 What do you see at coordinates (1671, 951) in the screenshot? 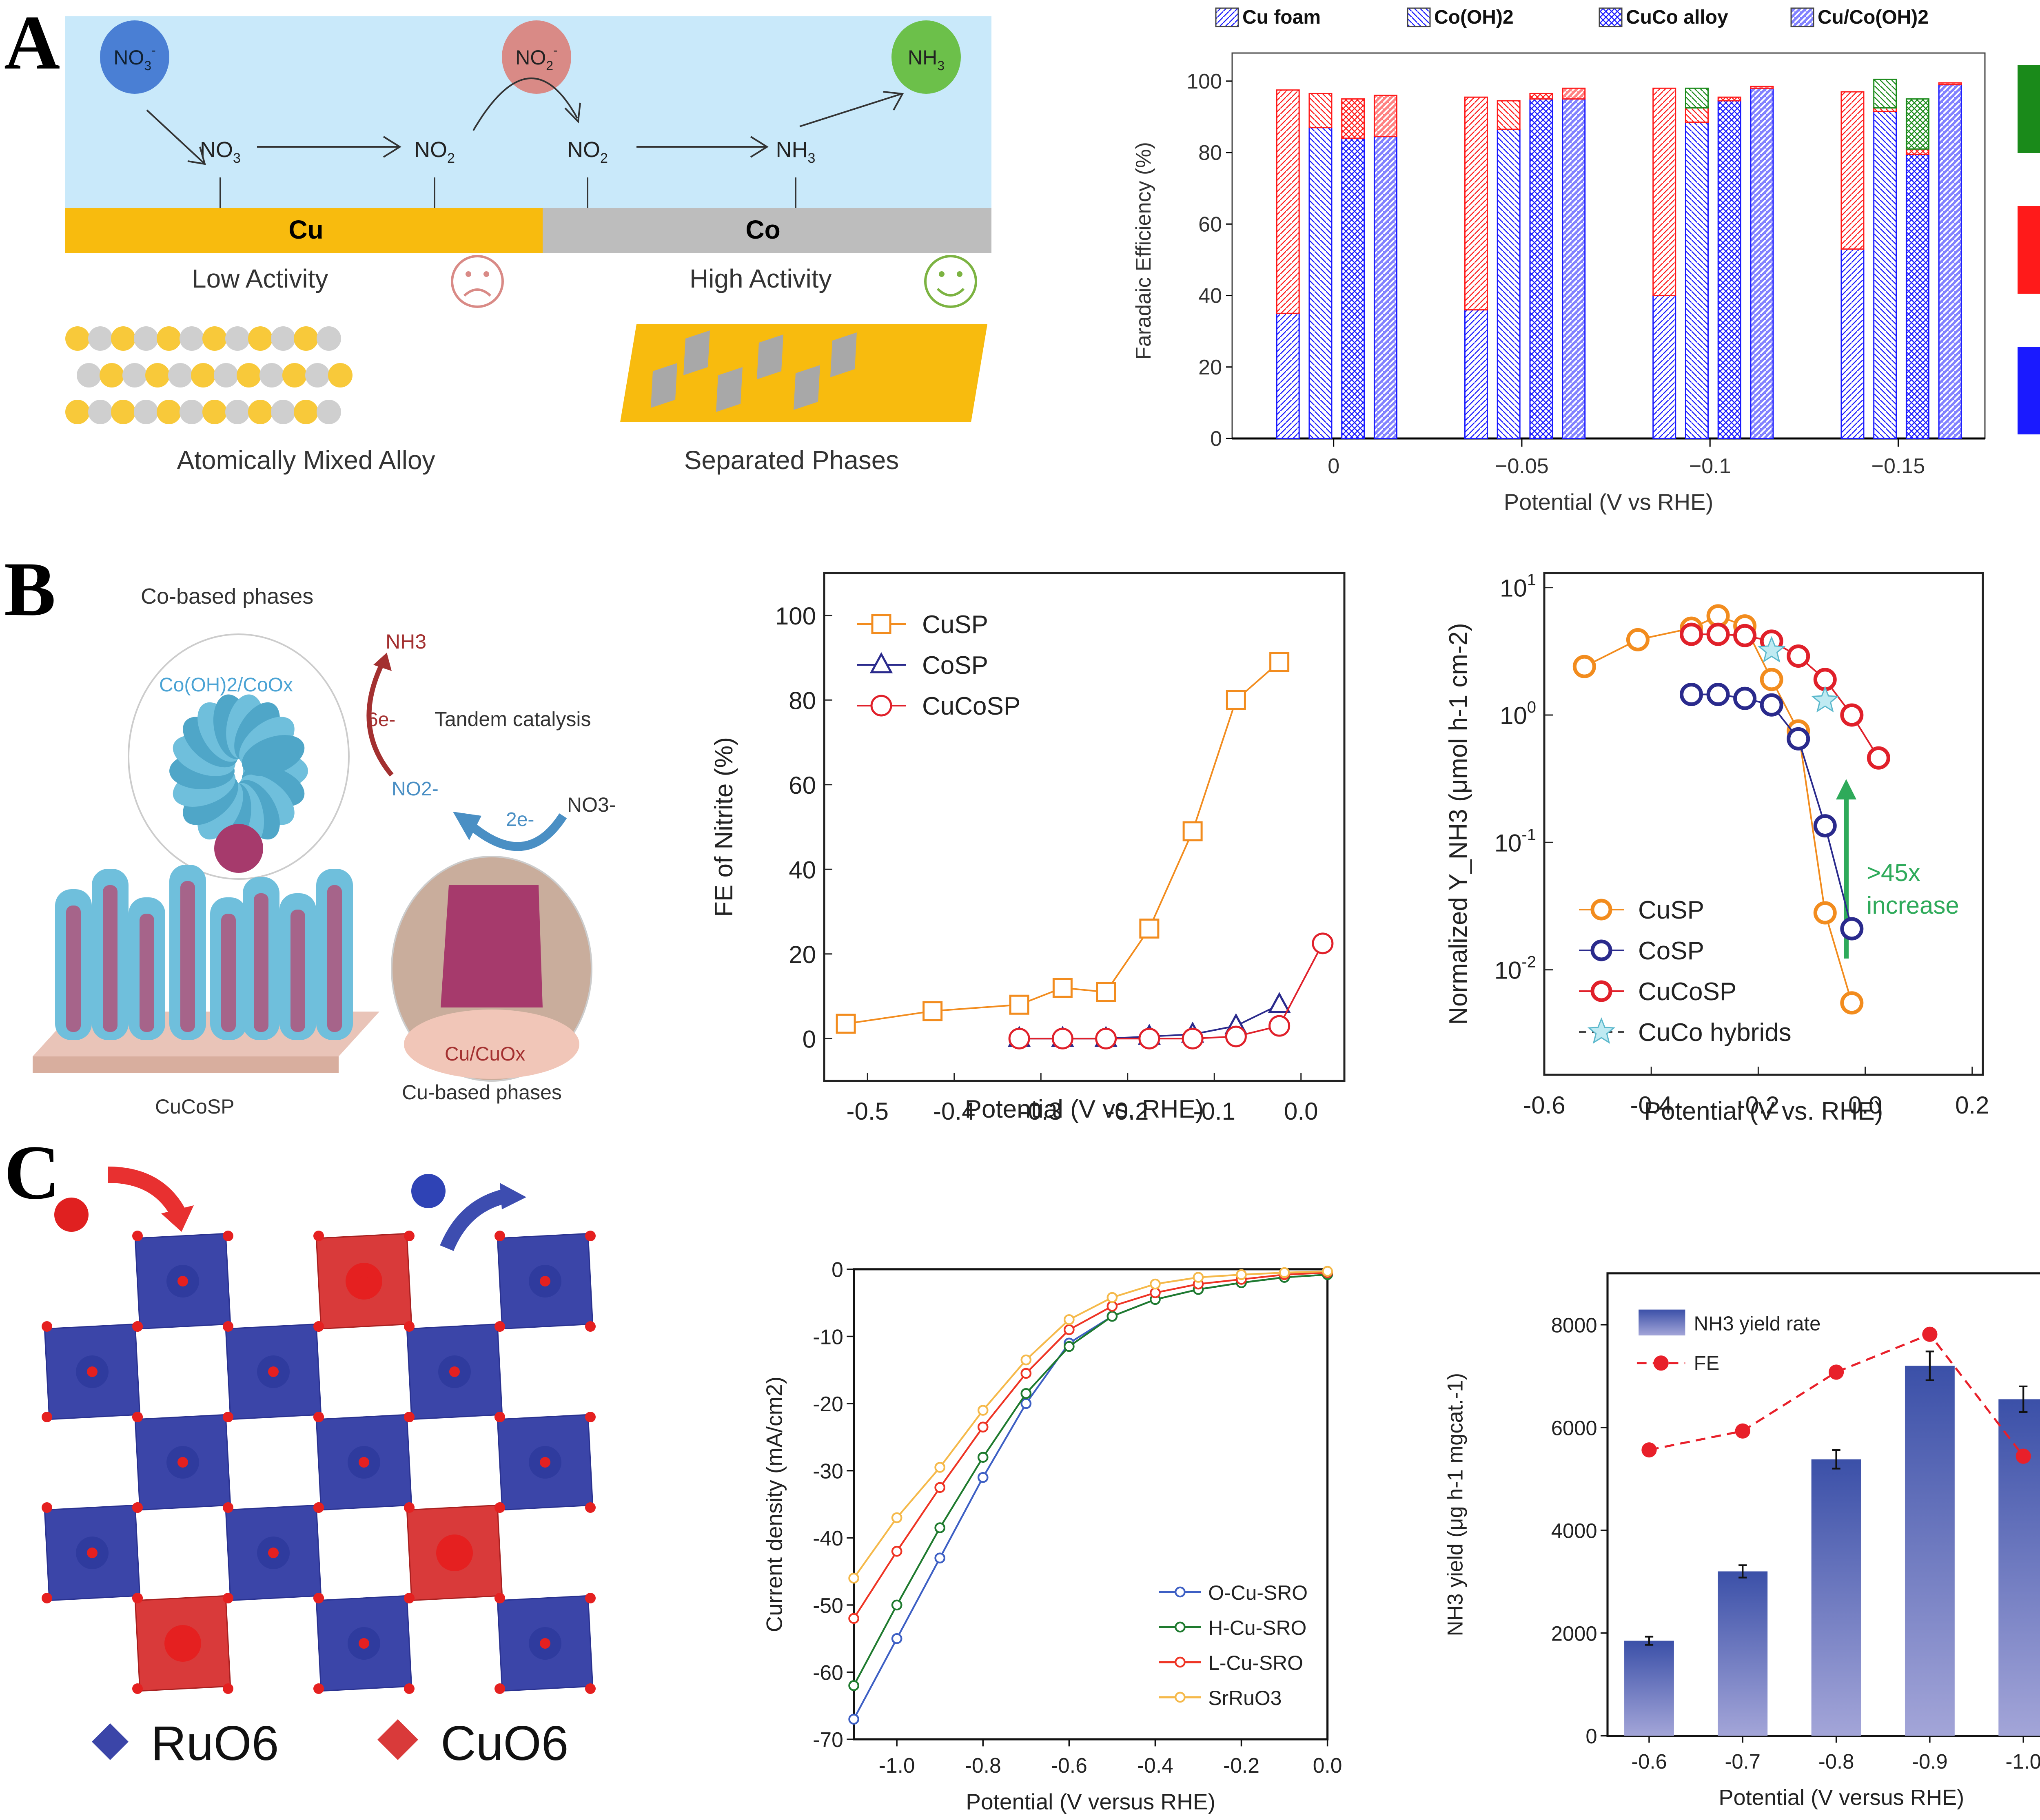
I see `legend-label: CoSP` at bounding box center [1671, 951].